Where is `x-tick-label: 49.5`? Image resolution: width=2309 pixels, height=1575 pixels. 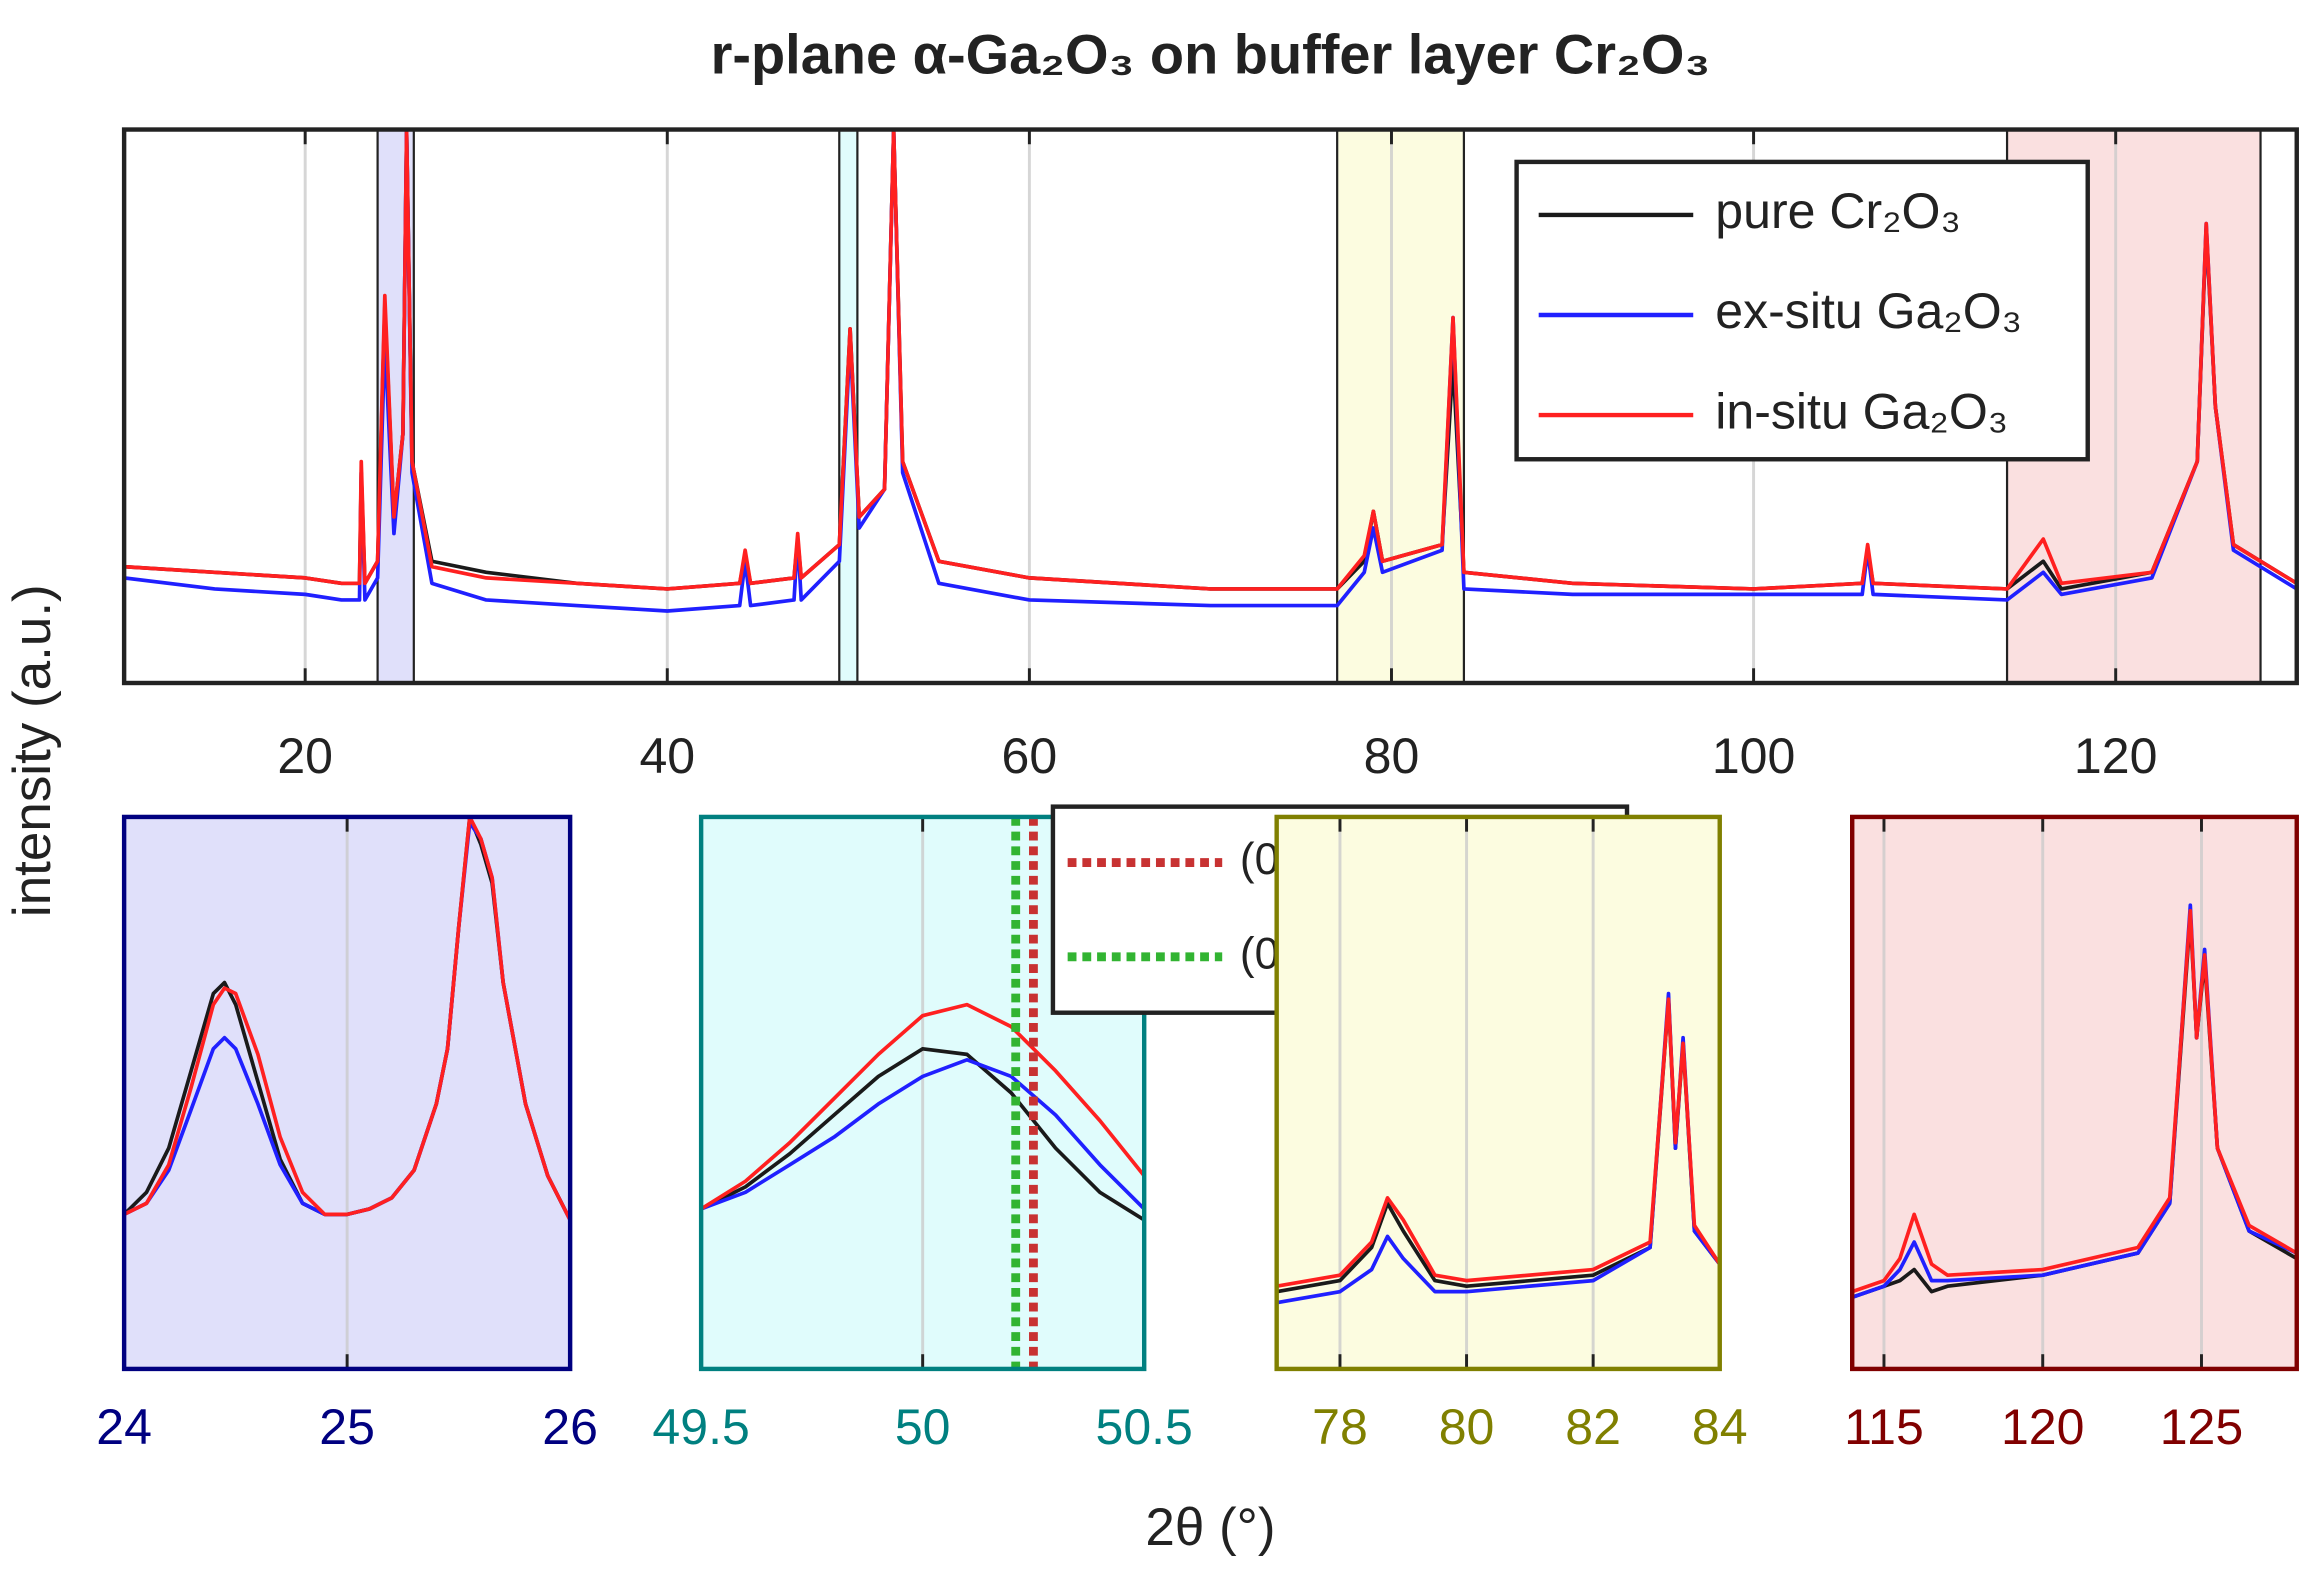
x-tick-label: 49.5 is located at coordinates (700, 1427).